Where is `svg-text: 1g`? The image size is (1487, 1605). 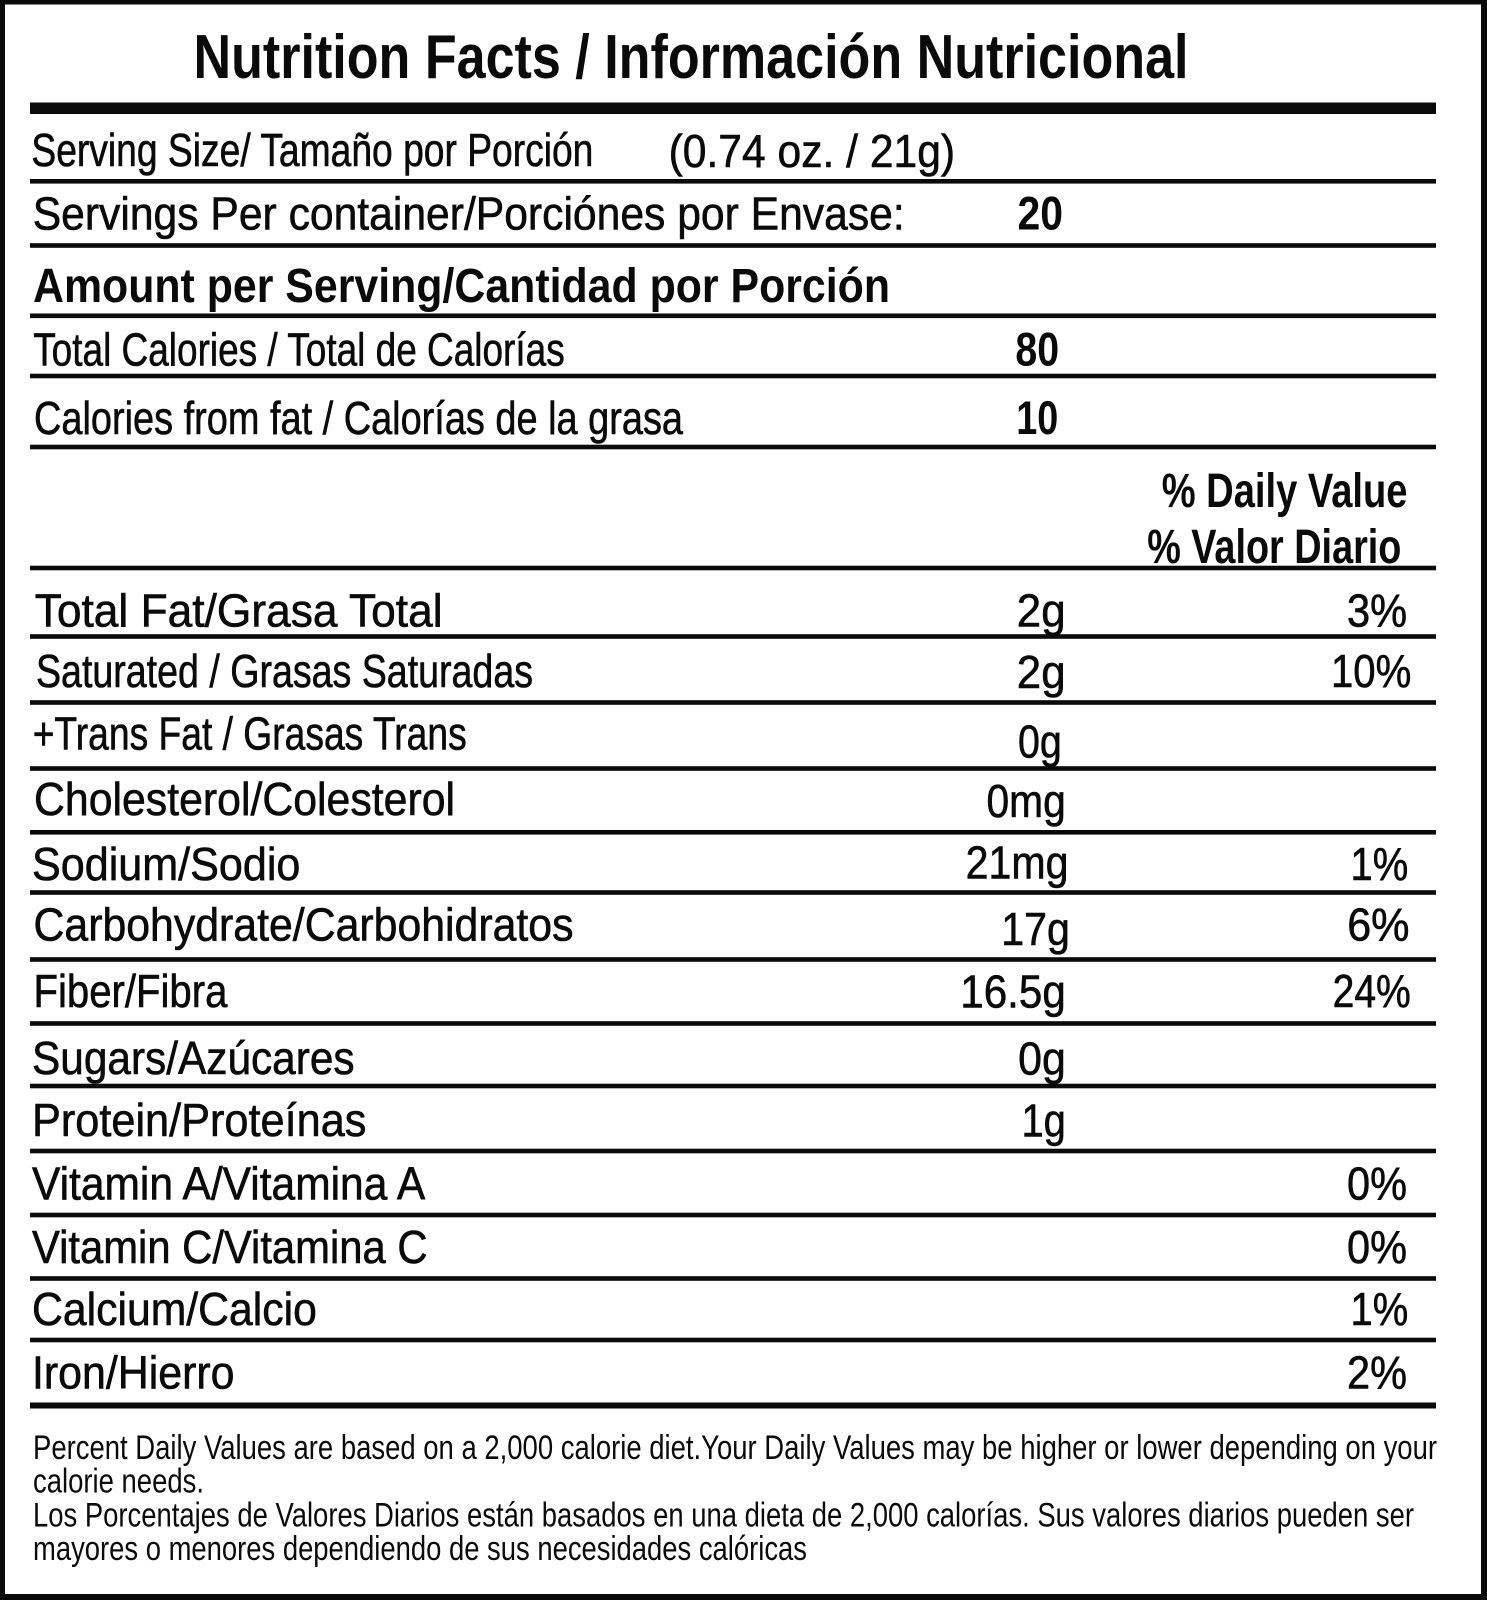
svg-text: 1g is located at coordinates (1044, 1120).